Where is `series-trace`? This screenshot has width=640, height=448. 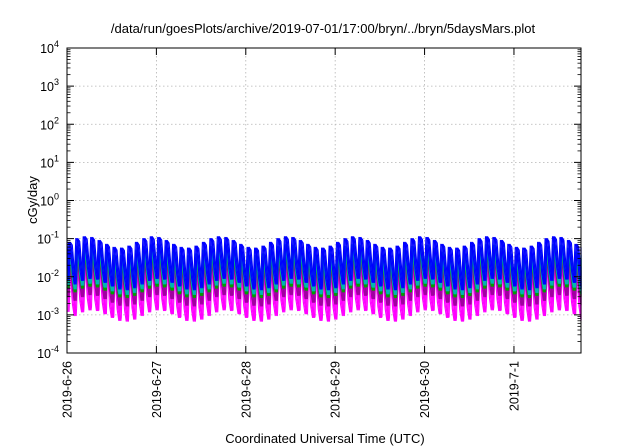 series-trace is located at coordinates (325, 263).